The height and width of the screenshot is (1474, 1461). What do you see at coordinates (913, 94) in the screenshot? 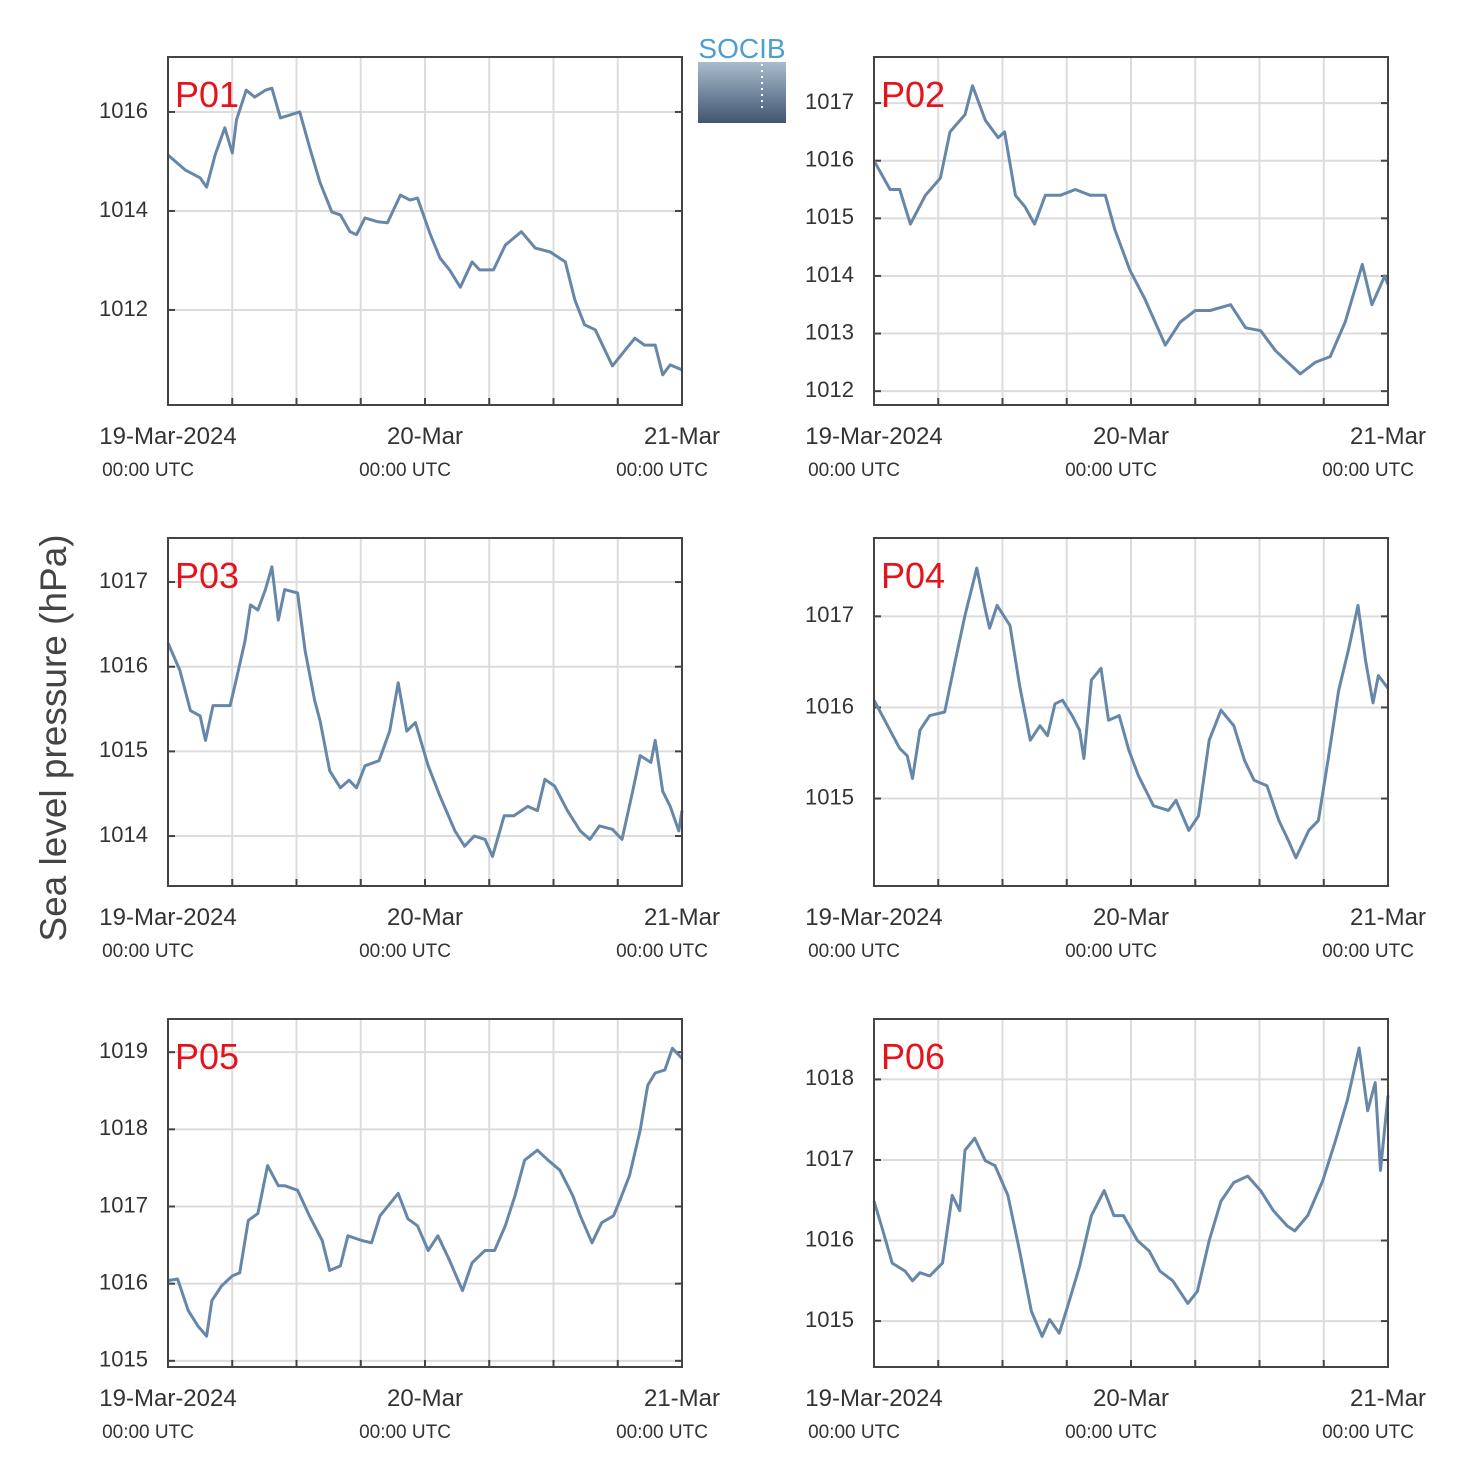
I see `panel-title: P02` at bounding box center [913, 94].